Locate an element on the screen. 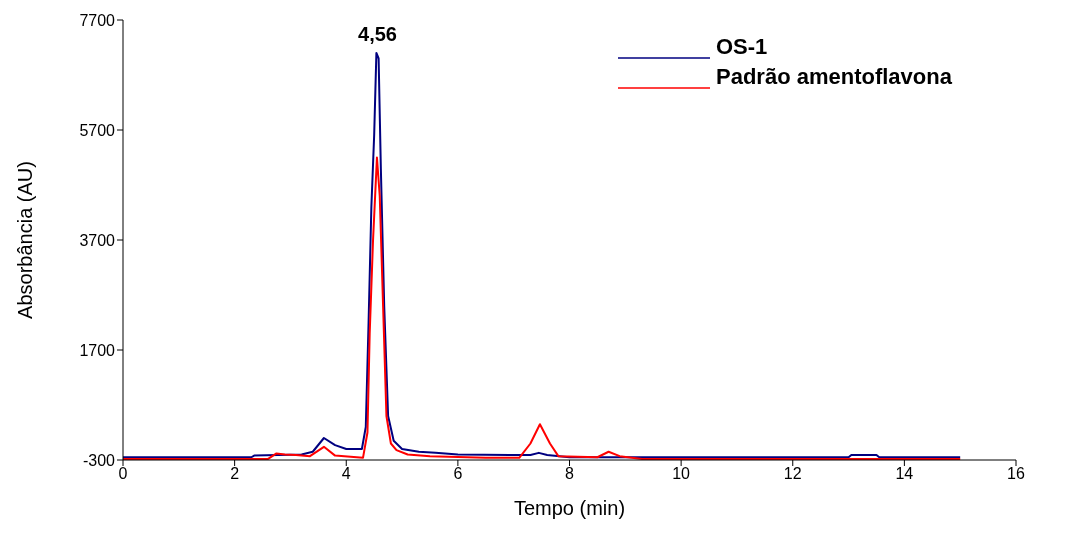  x-axis-title: Tempo (min) is located at coordinates (569, 508).